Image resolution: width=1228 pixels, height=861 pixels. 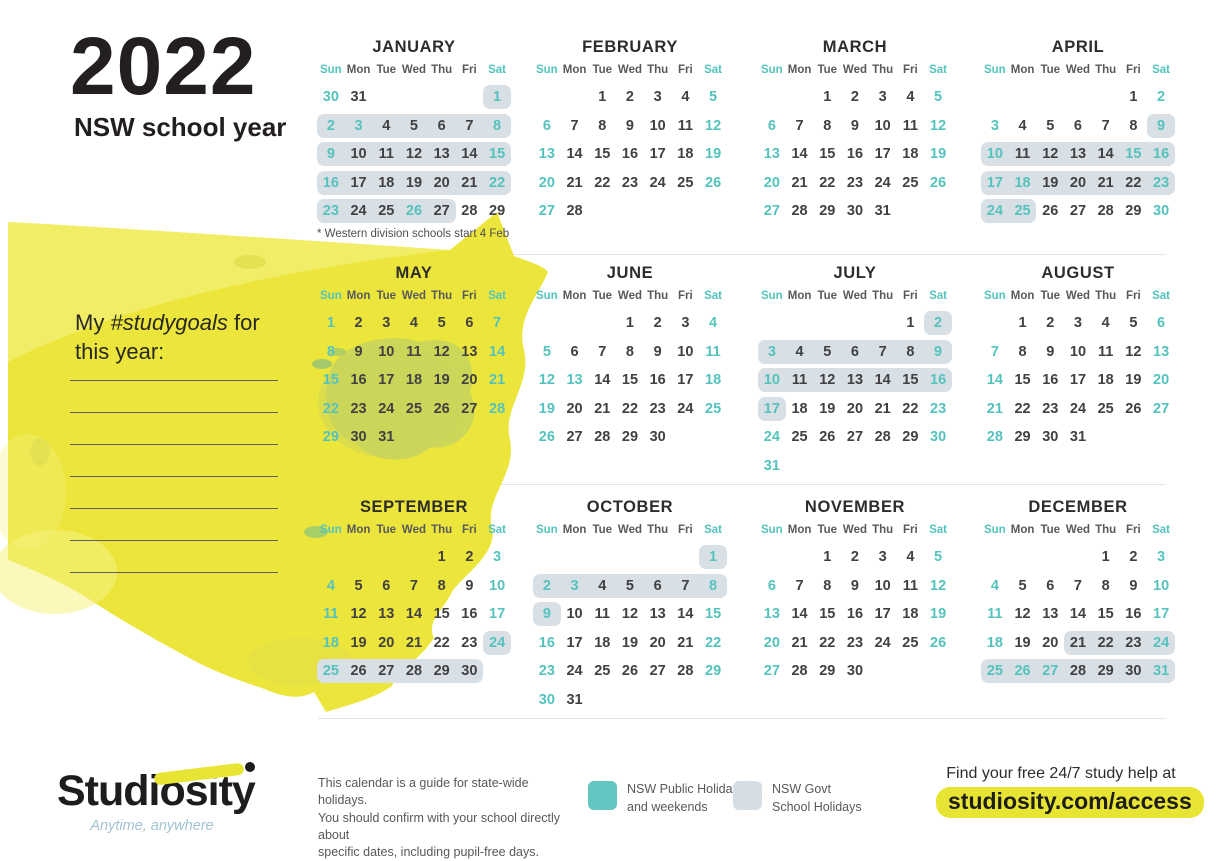 What do you see at coordinates (1070, 802) in the screenshot?
I see `studiosity-access-link: studiosity.com/access` at bounding box center [1070, 802].